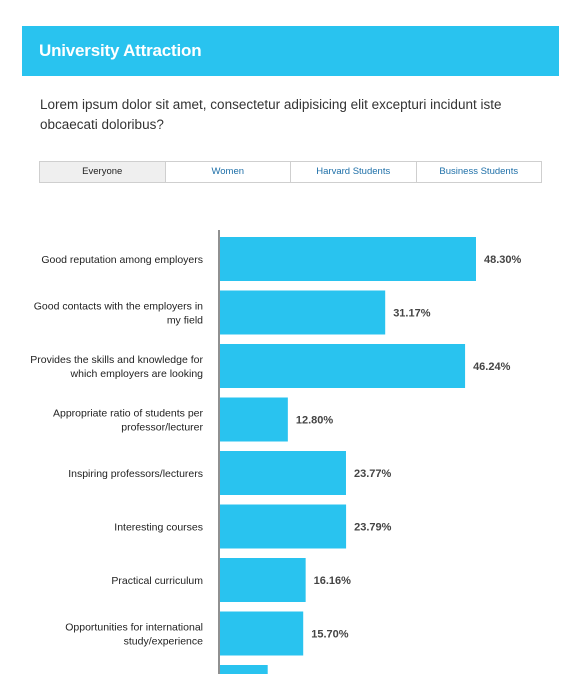 The height and width of the screenshot is (674, 588). What do you see at coordinates (330, 635) in the screenshot?
I see `value-label: 15.70%` at bounding box center [330, 635].